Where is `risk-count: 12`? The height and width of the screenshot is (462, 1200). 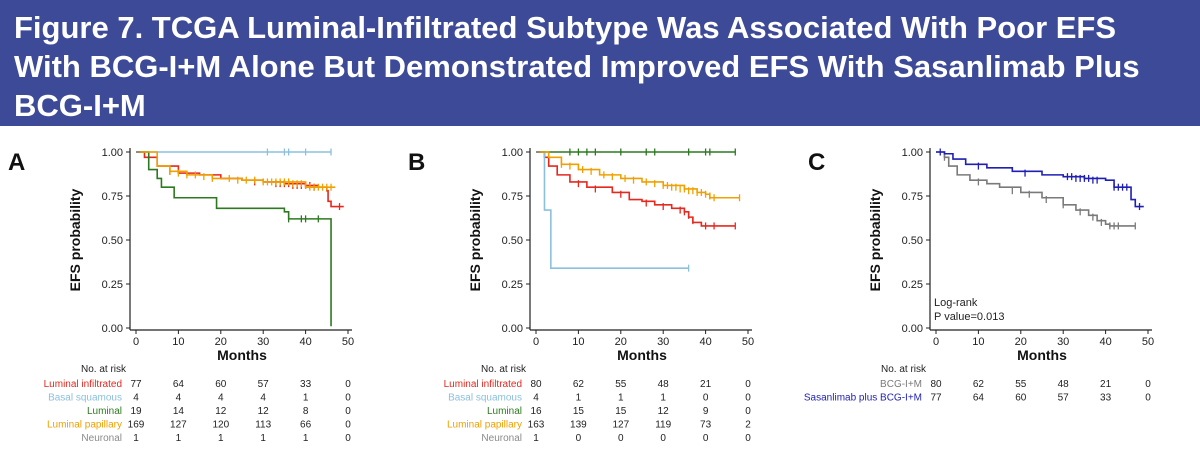
risk-count: 12 is located at coordinates (664, 411).